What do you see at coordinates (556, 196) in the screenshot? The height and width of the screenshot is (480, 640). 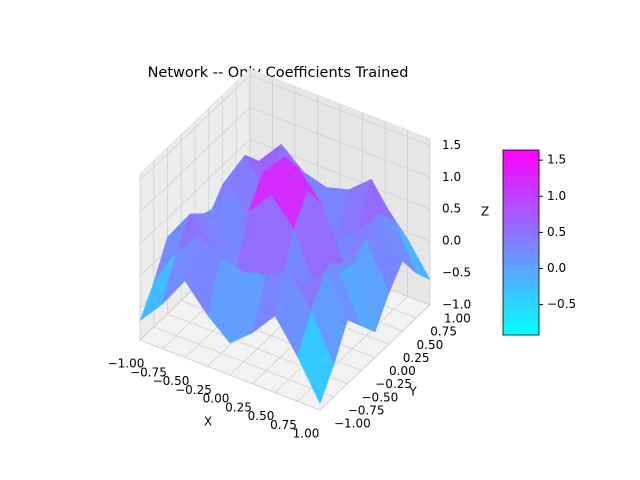 I see `colorbar-tick-label: 1.0` at bounding box center [556, 196].